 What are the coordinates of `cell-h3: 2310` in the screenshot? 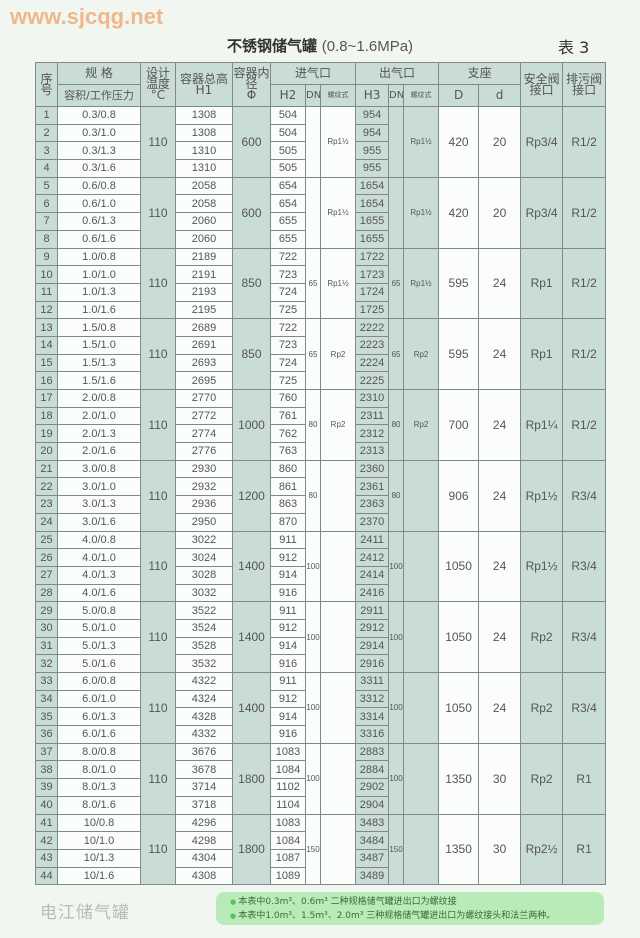 It's located at (372, 398).